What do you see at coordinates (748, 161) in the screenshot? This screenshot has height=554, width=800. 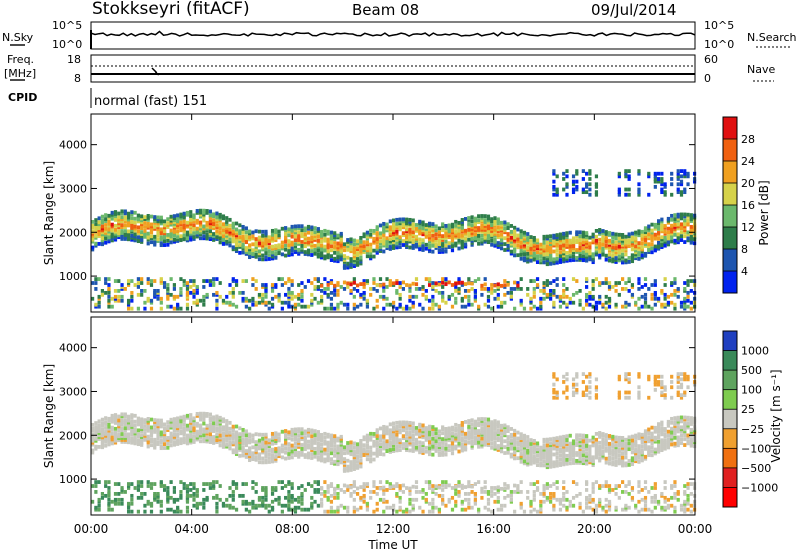 I see `colorbar-tick-label: 24` at bounding box center [748, 161].